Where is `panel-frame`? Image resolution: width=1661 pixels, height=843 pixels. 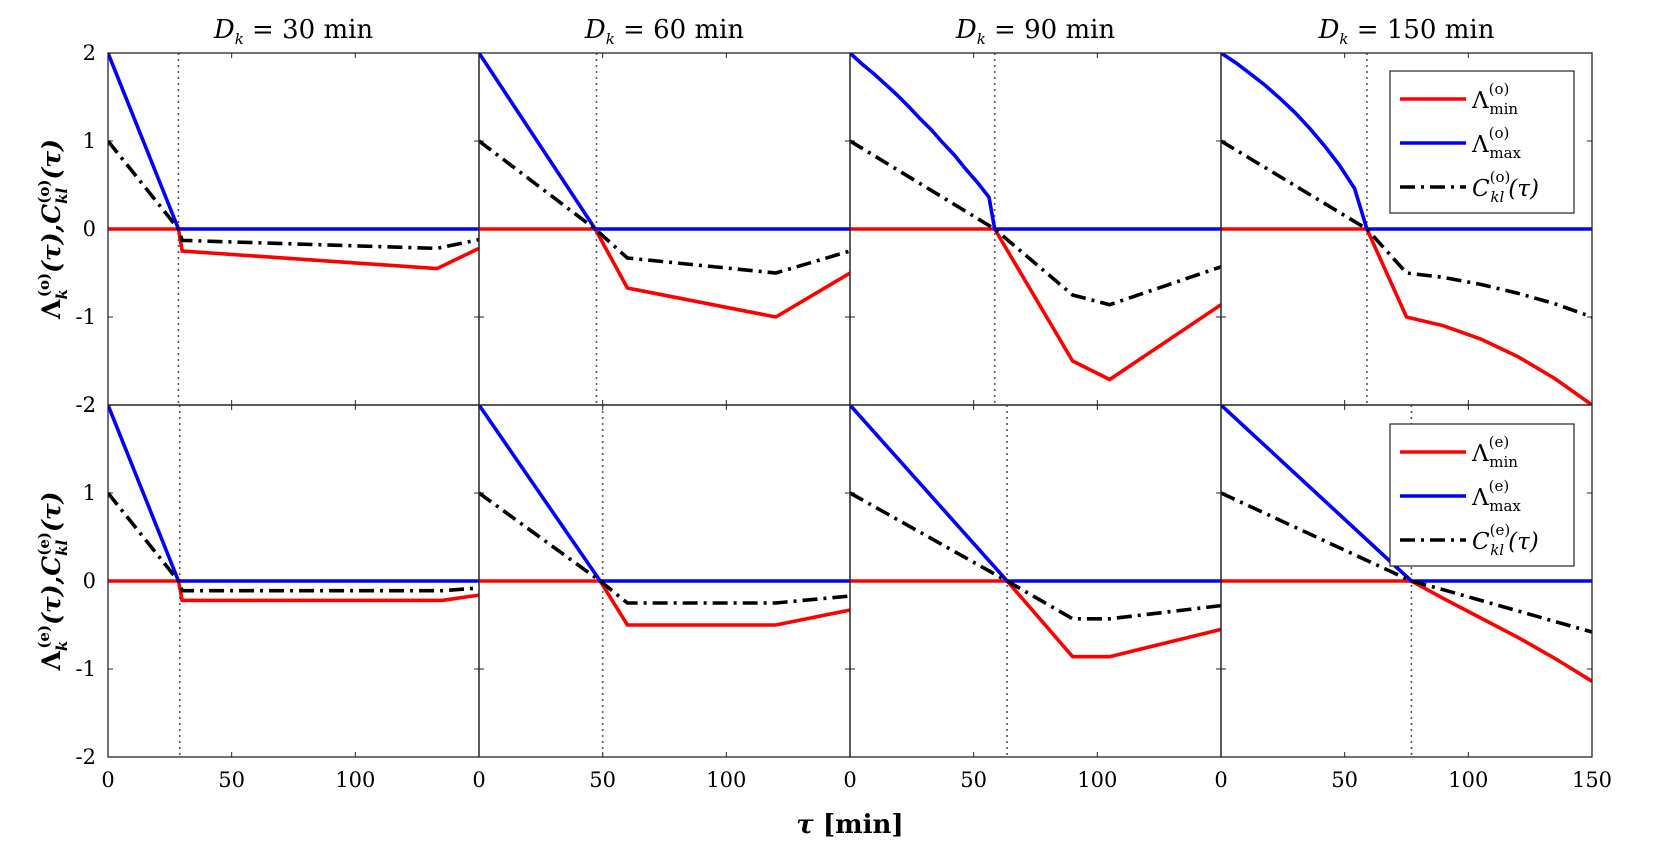 panel-frame is located at coordinates (1406, 581).